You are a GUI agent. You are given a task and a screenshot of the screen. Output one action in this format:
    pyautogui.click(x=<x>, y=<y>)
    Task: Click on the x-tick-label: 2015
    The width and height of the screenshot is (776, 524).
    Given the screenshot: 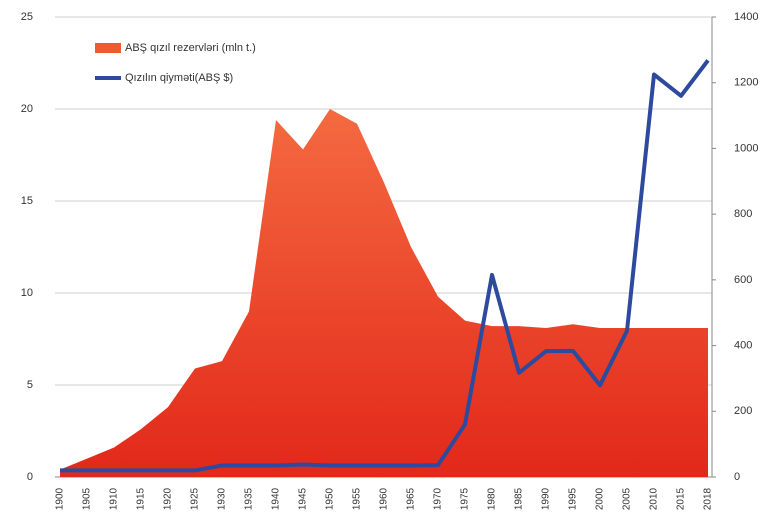 What is the action you would take?
    pyautogui.click(x=681, y=498)
    